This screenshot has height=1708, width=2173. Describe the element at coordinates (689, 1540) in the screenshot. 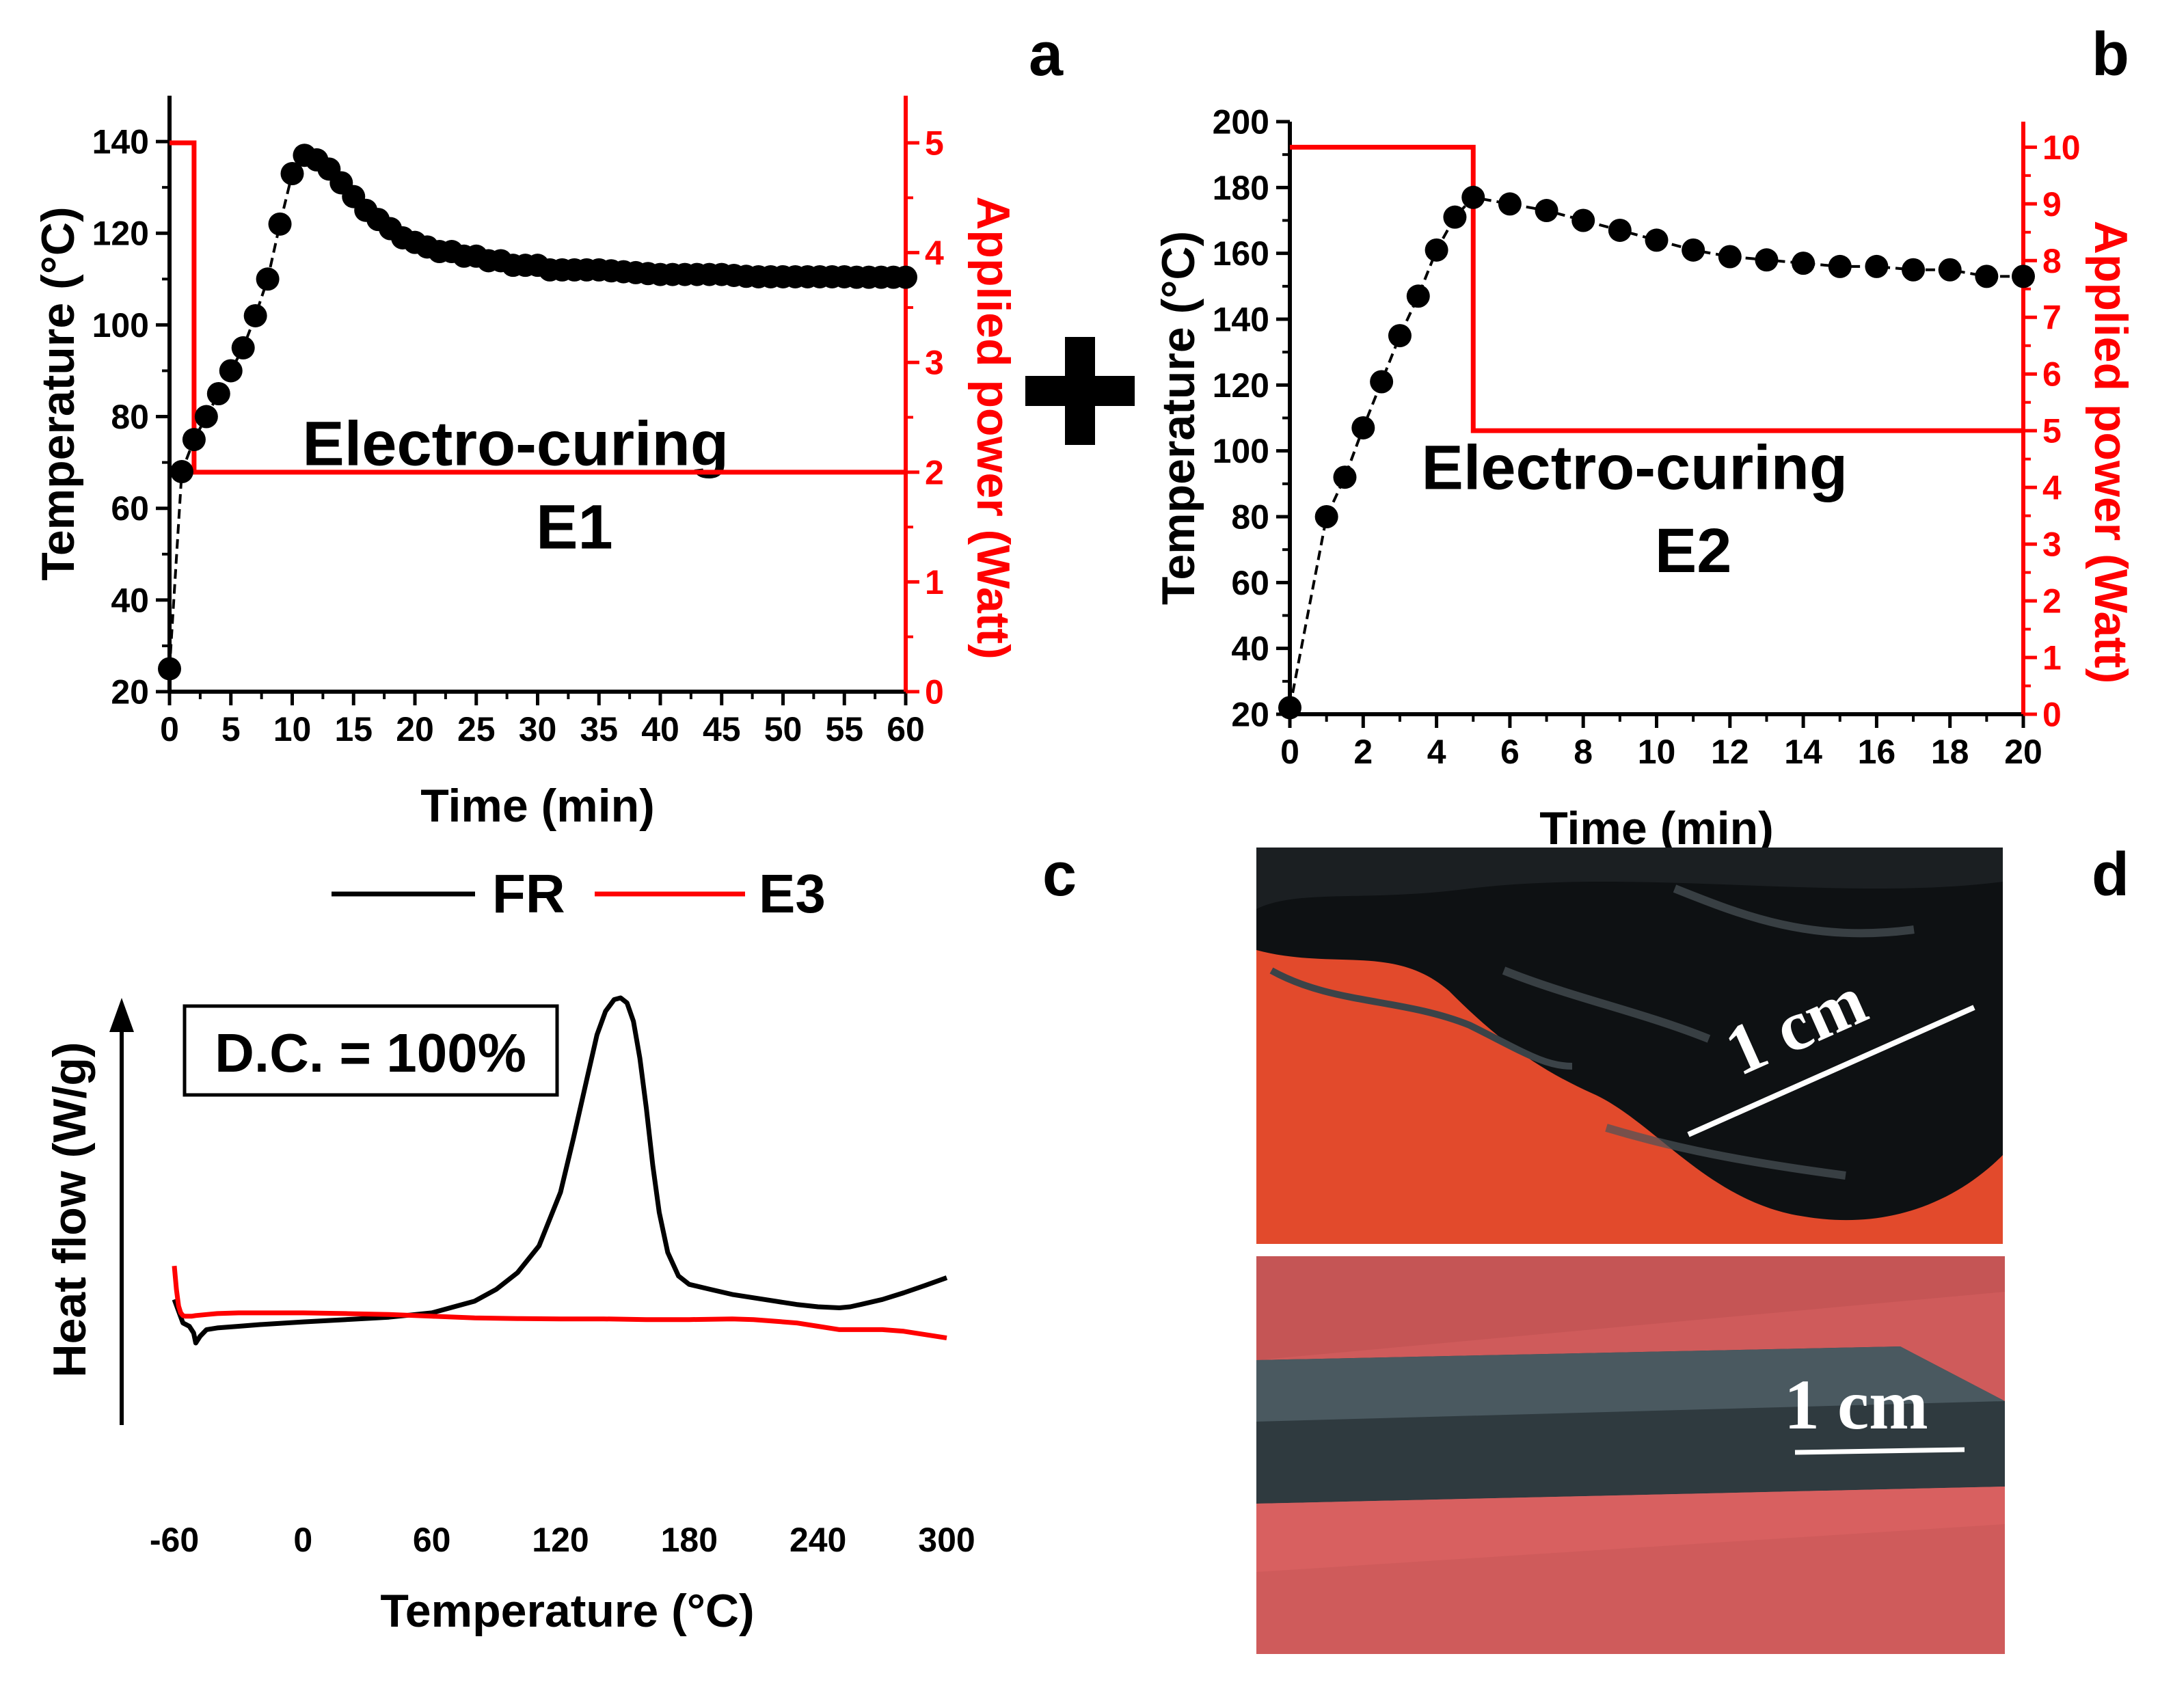

I see `x-tick-label: 180` at that location.